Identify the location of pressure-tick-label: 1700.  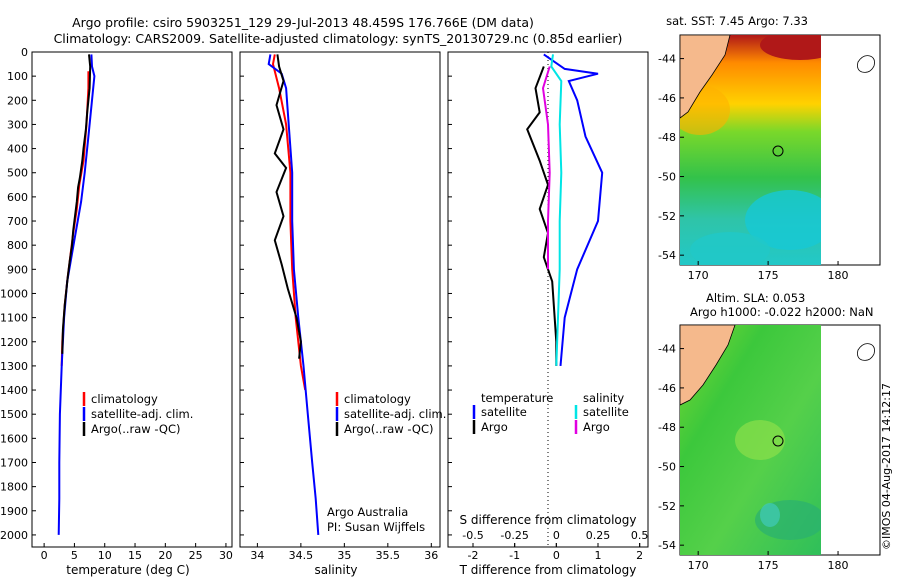
(14, 462).